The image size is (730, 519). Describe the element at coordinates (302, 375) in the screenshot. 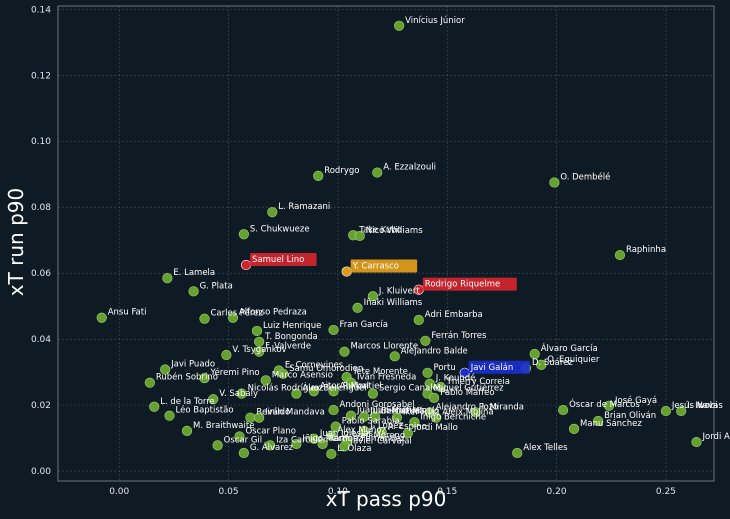

I see `point-label: Marco Asensio` at that location.